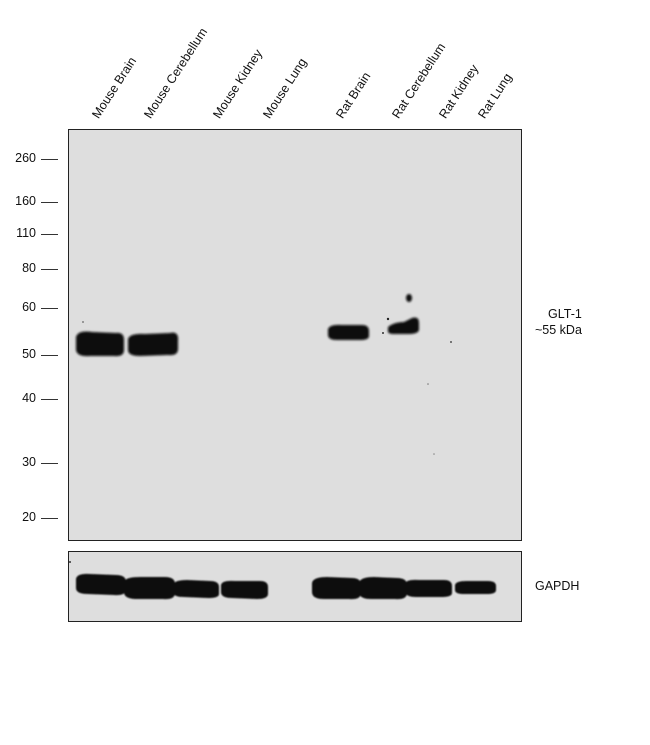 The width and height of the screenshot is (650, 745). What do you see at coordinates (428, 588) in the screenshot?
I see `band-gapdh-rat-kidney` at bounding box center [428, 588].